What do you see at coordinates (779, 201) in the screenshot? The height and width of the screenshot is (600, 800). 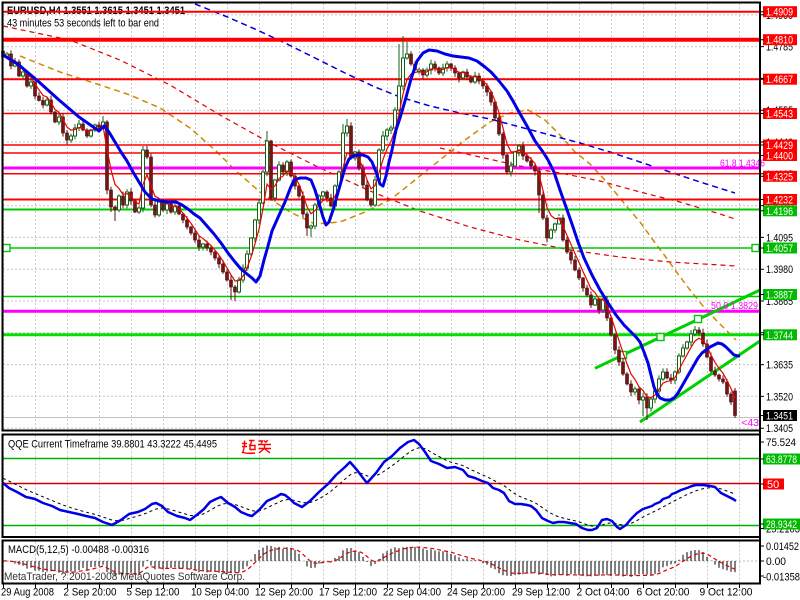 I see `svg-text: 1.4232` at bounding box center [779, 201].